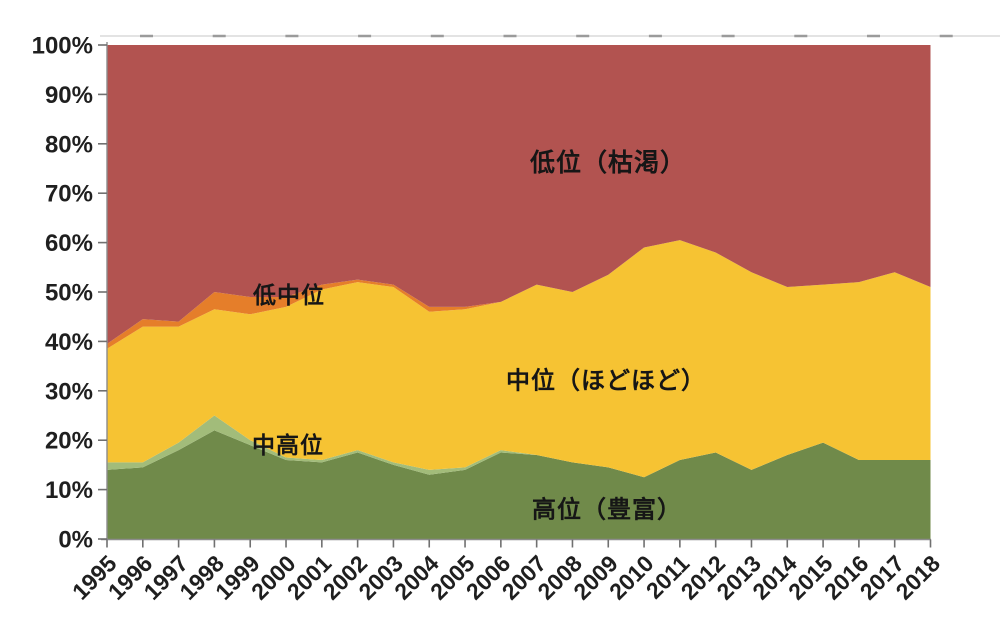  I want to click on area-label-low-medium: 低中位, so click(289, 295).